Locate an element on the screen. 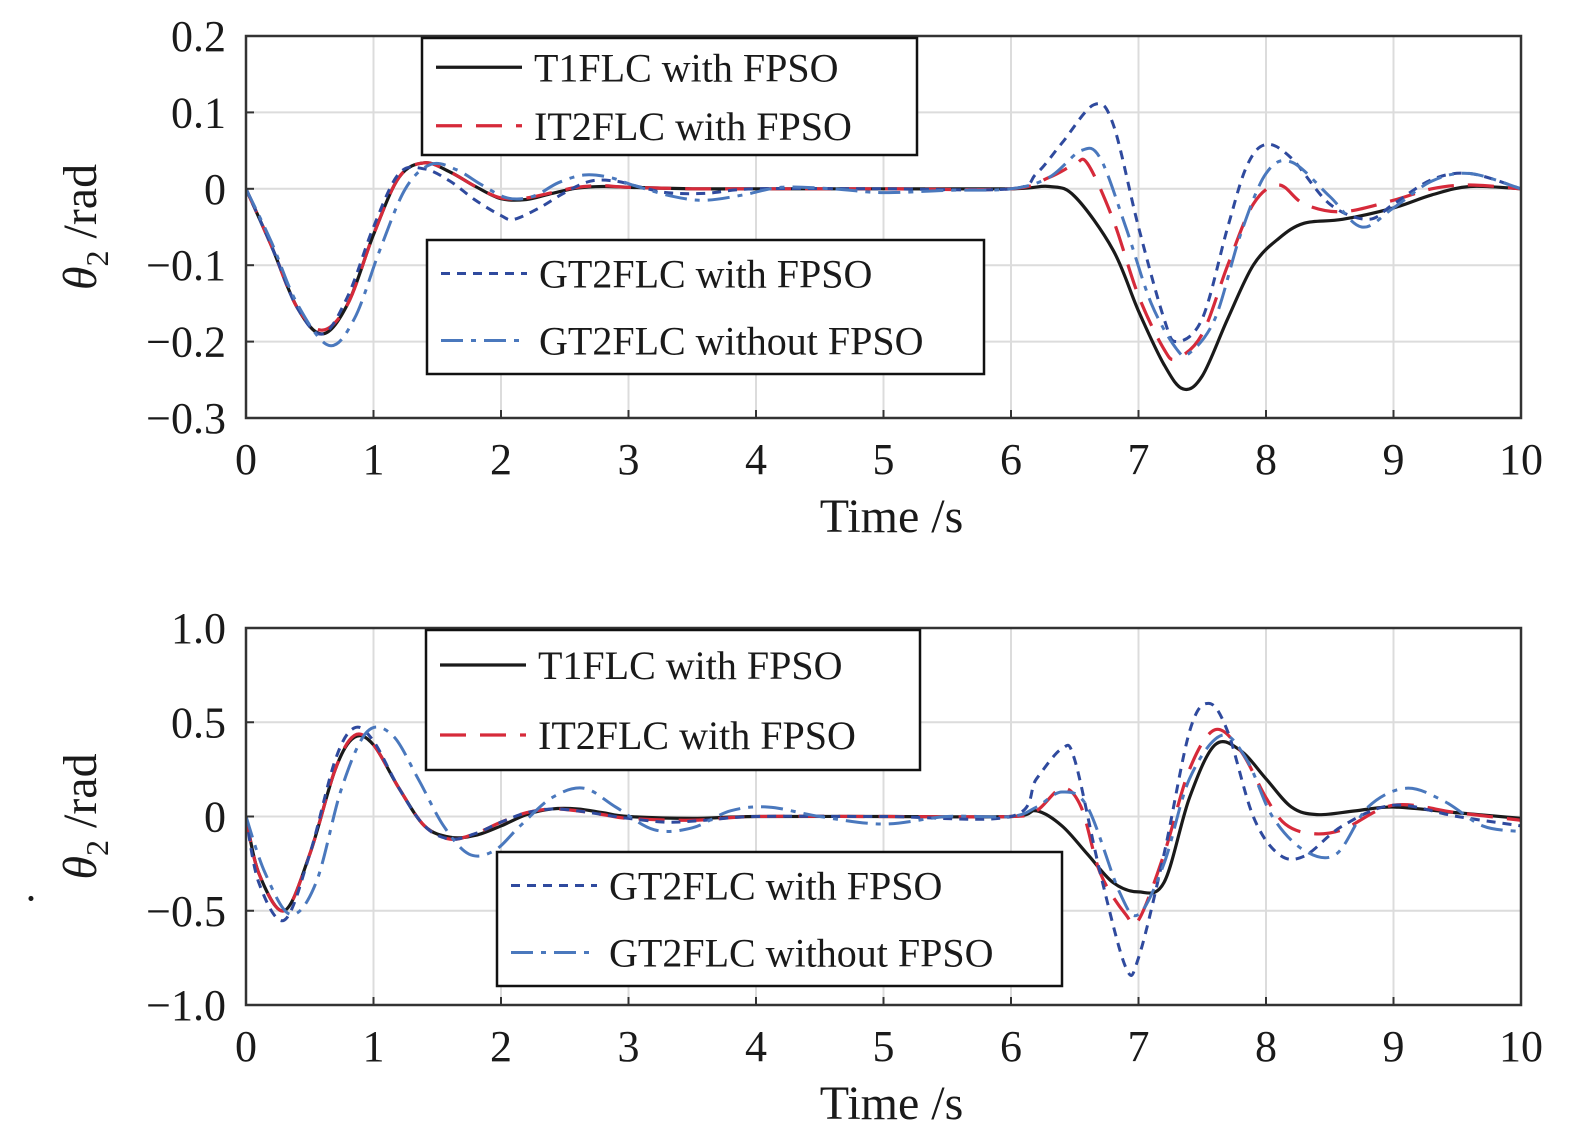  y-tick-label: 1.0 is located at coordinates (198, 628).